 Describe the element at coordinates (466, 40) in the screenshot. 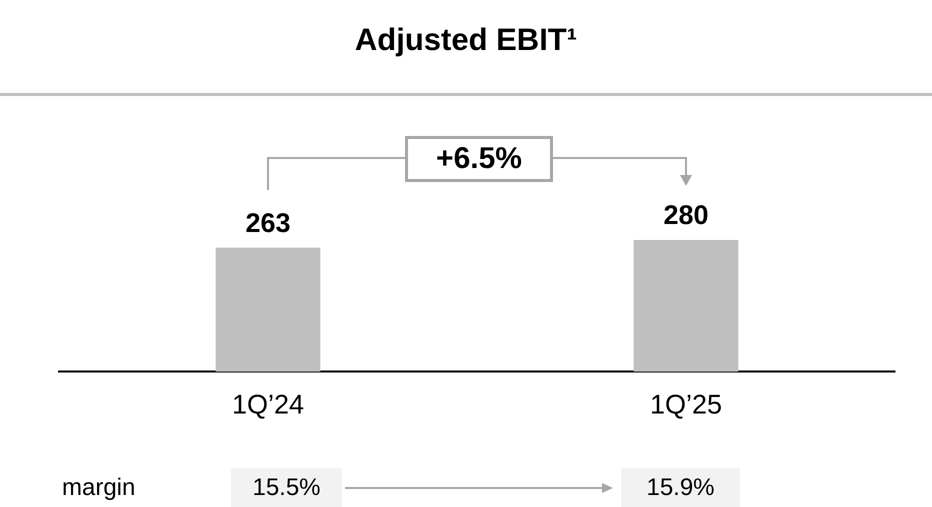

I see `chart-title: Adjusted EBIT¹` at that location.